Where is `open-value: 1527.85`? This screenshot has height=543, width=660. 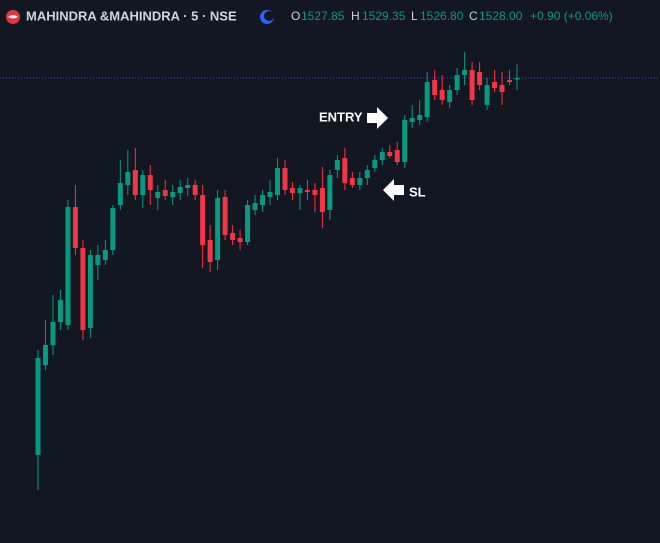
open-value: 1527.85 is located at coordinates (323, 16).